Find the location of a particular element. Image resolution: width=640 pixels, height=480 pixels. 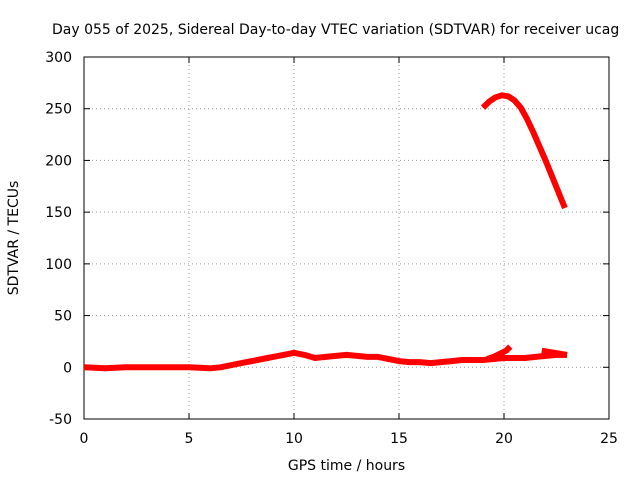

y-tick-label: -50 is located at coordinates (60, 420).